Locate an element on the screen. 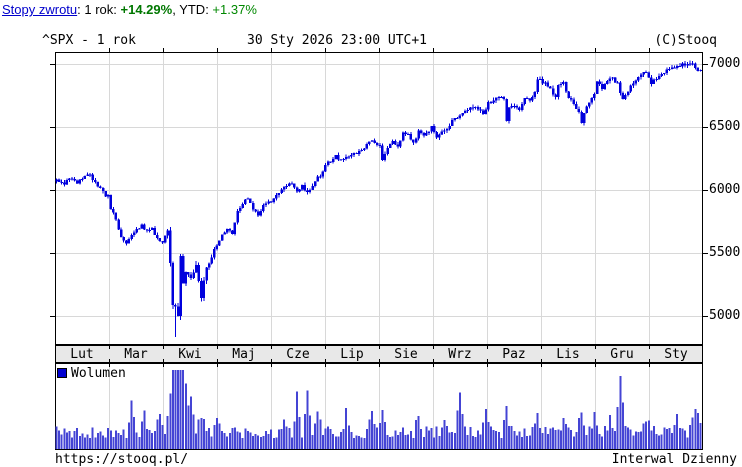 Image resolution: width=742 pixels, height=467 pixels. return-ytd-value: +1.37% is located at coordinates (234, 9).